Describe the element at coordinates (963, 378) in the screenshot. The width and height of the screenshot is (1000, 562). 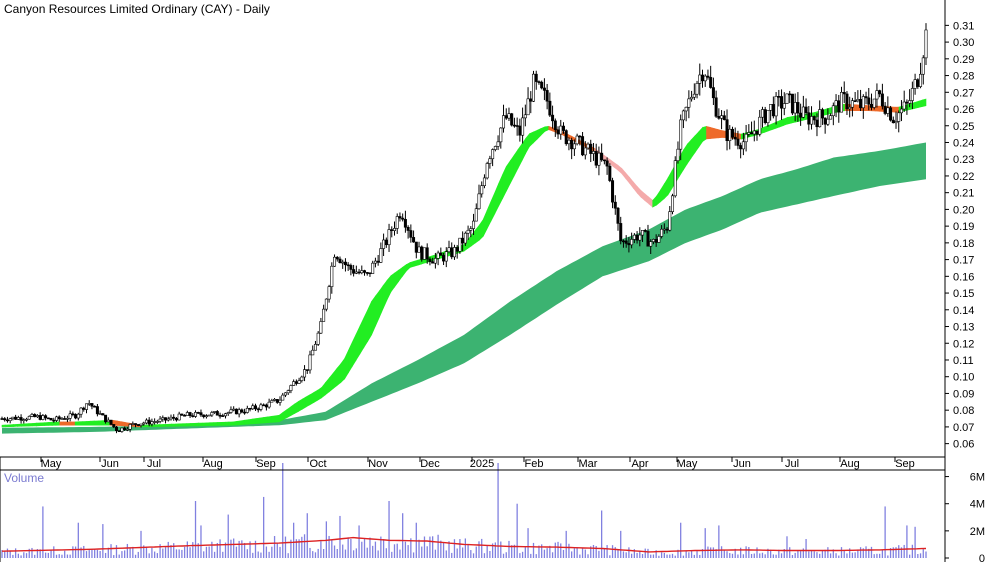
I see `y-tick-label: 0.10` at that location.